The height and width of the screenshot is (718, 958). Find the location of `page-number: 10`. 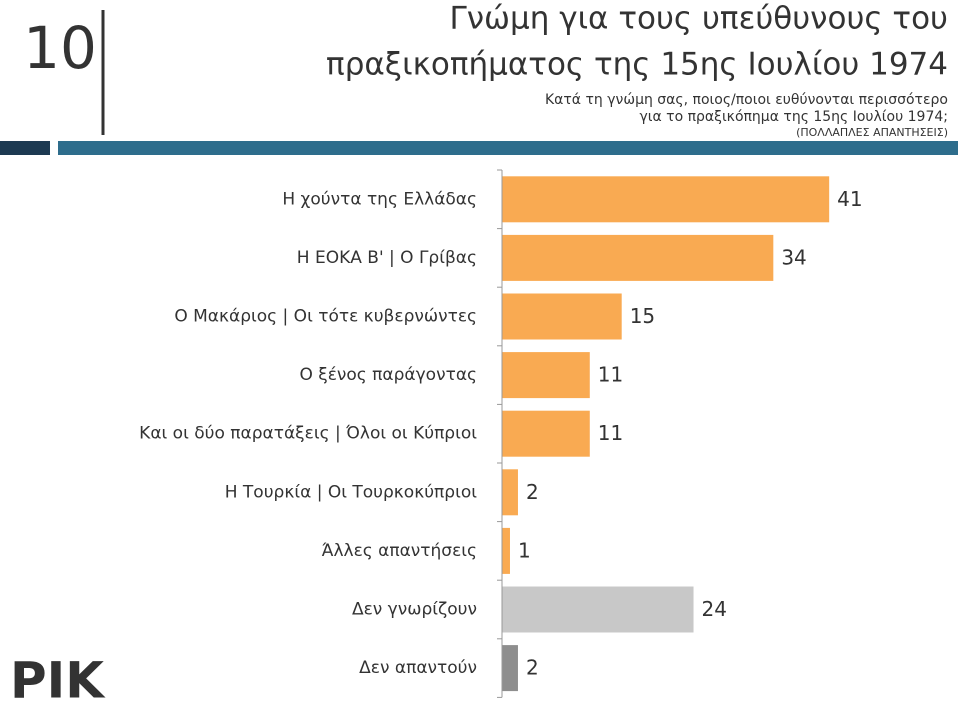

page-number: 10 is located at coordinates (60, 48).